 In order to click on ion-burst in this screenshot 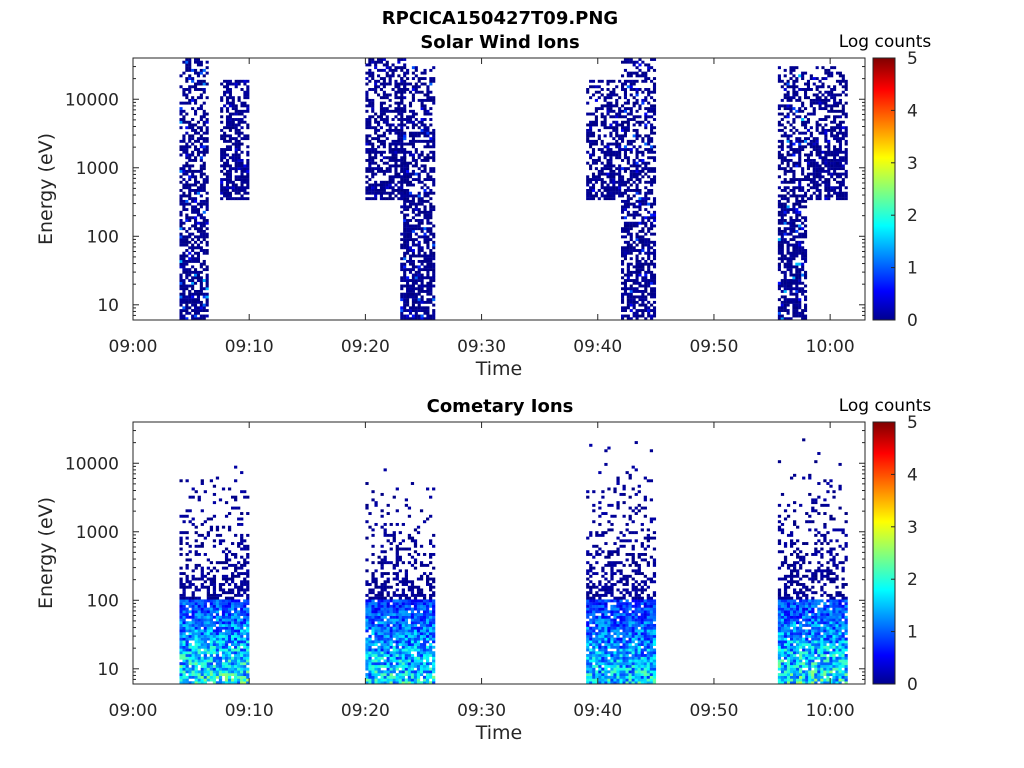, I will do `click(604, 140)`.